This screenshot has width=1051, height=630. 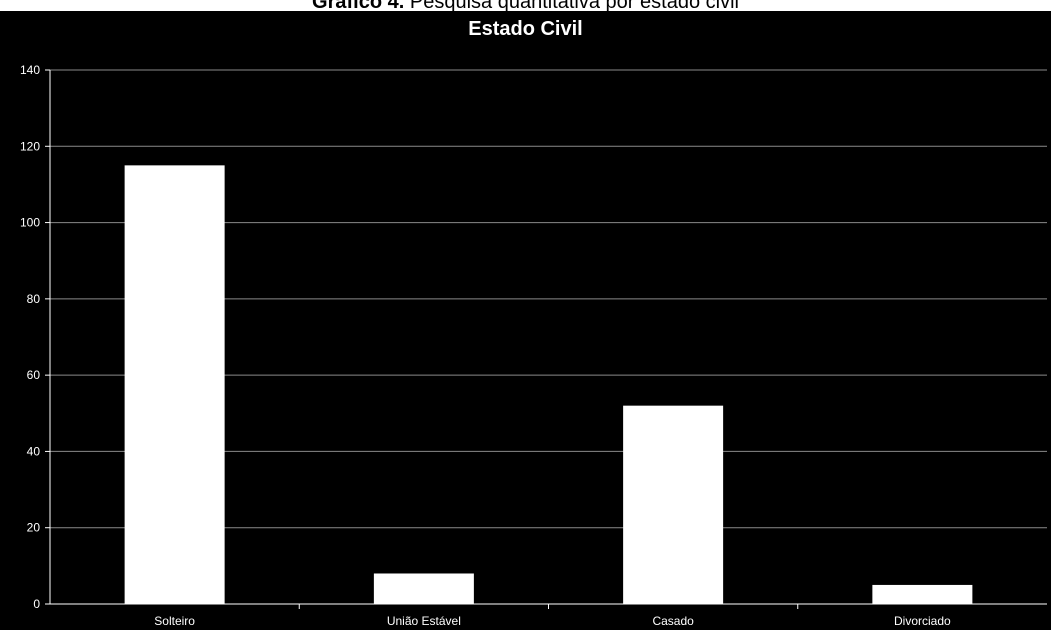 What do you see at coordinates (34, 375) in the screenshot?
I see `y-tick-label: 60` at bounding box center [34, 375].